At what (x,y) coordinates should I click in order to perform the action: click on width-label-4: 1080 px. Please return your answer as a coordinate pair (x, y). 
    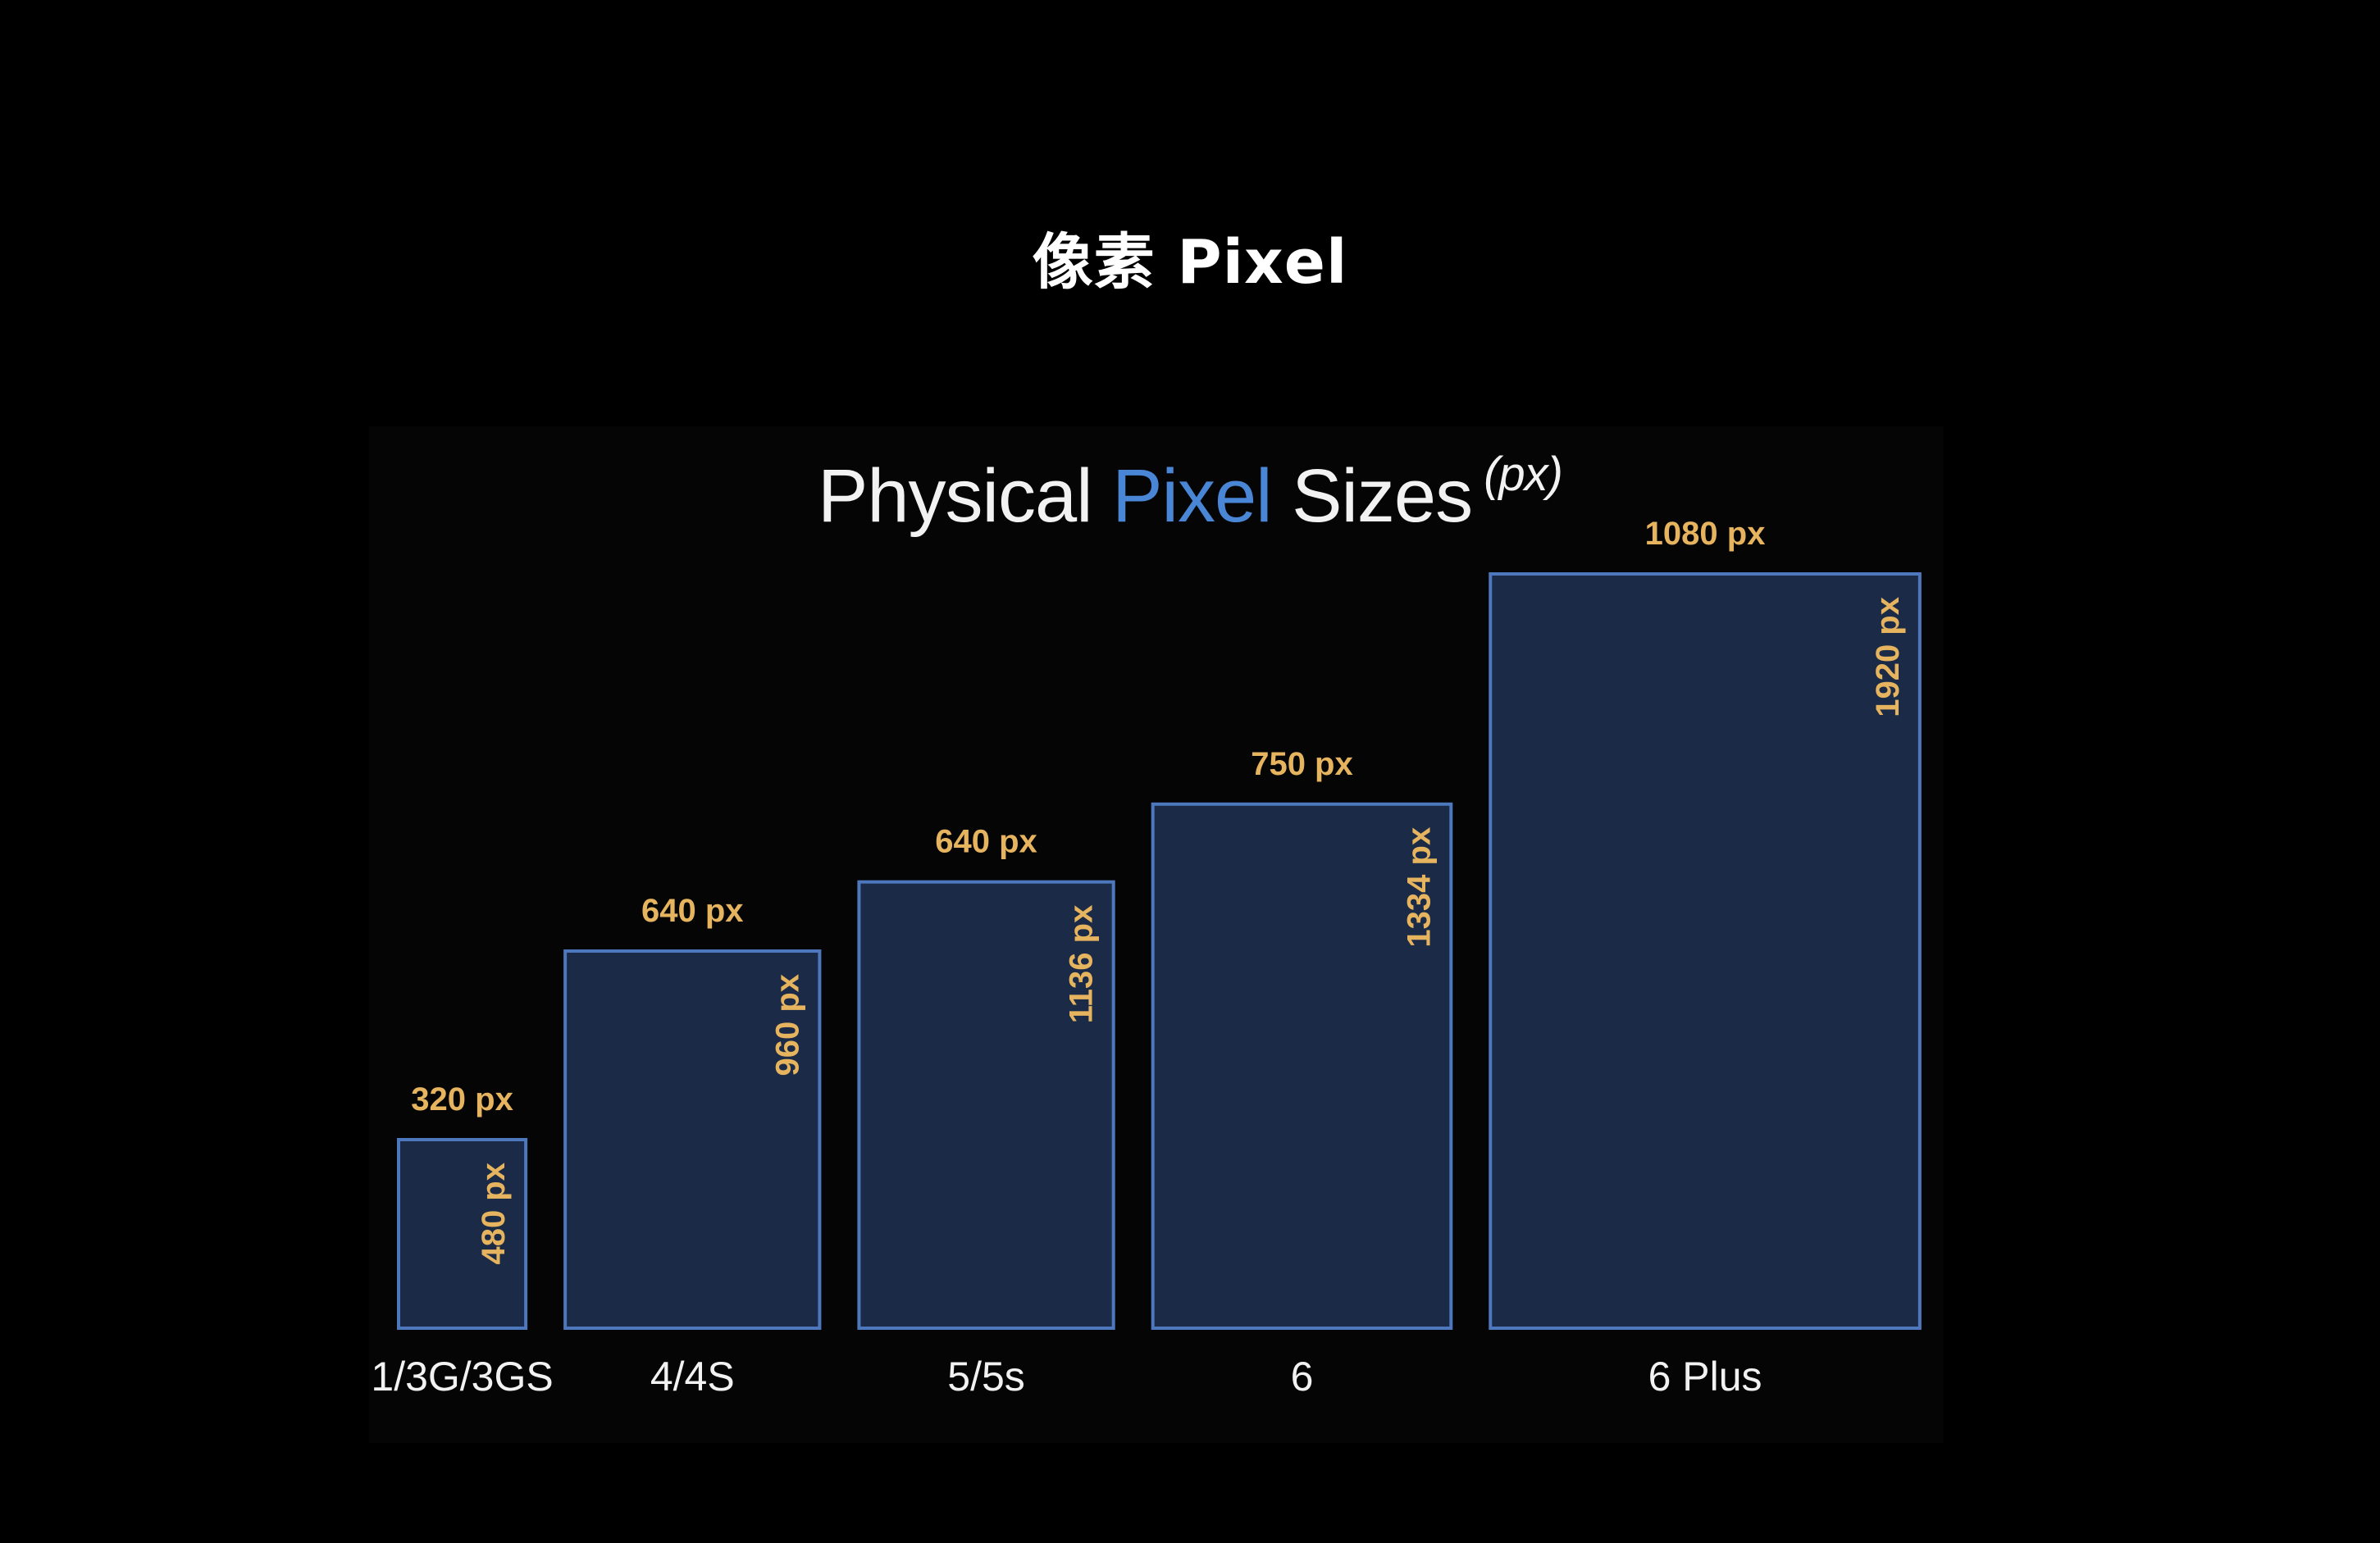
    Looking at the image, I should click on (1705, 534).